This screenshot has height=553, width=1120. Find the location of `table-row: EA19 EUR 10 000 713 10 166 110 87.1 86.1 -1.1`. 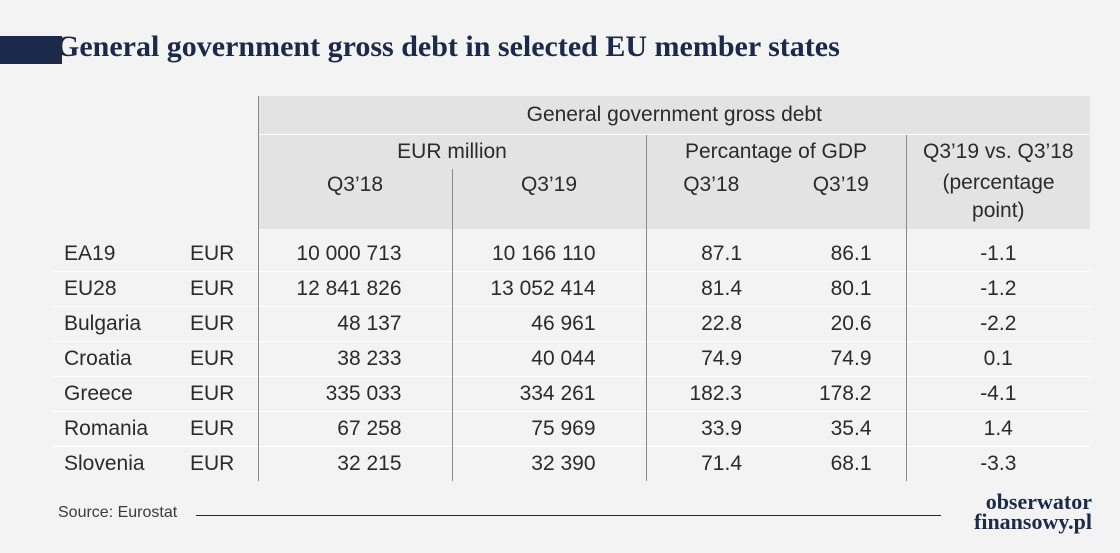

table-row: EA19 EUR 10 000 713 10 166 110 87.1 86.1 -1.1 is located at coordinates (571, 254).